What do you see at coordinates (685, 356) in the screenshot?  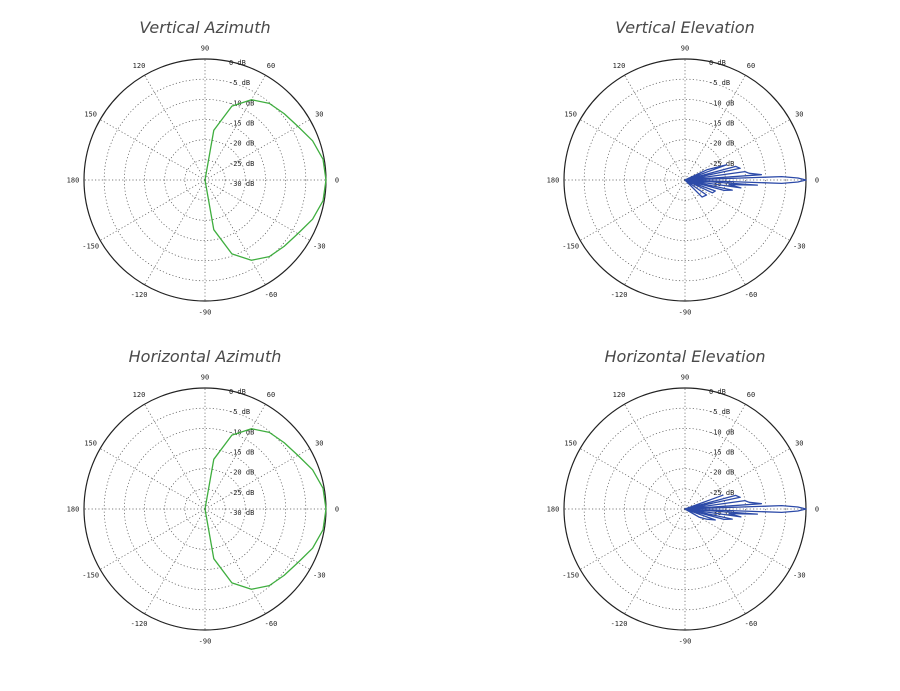 I see `chart-title: Horizontal Elevation` at bounding box center [685, 356].